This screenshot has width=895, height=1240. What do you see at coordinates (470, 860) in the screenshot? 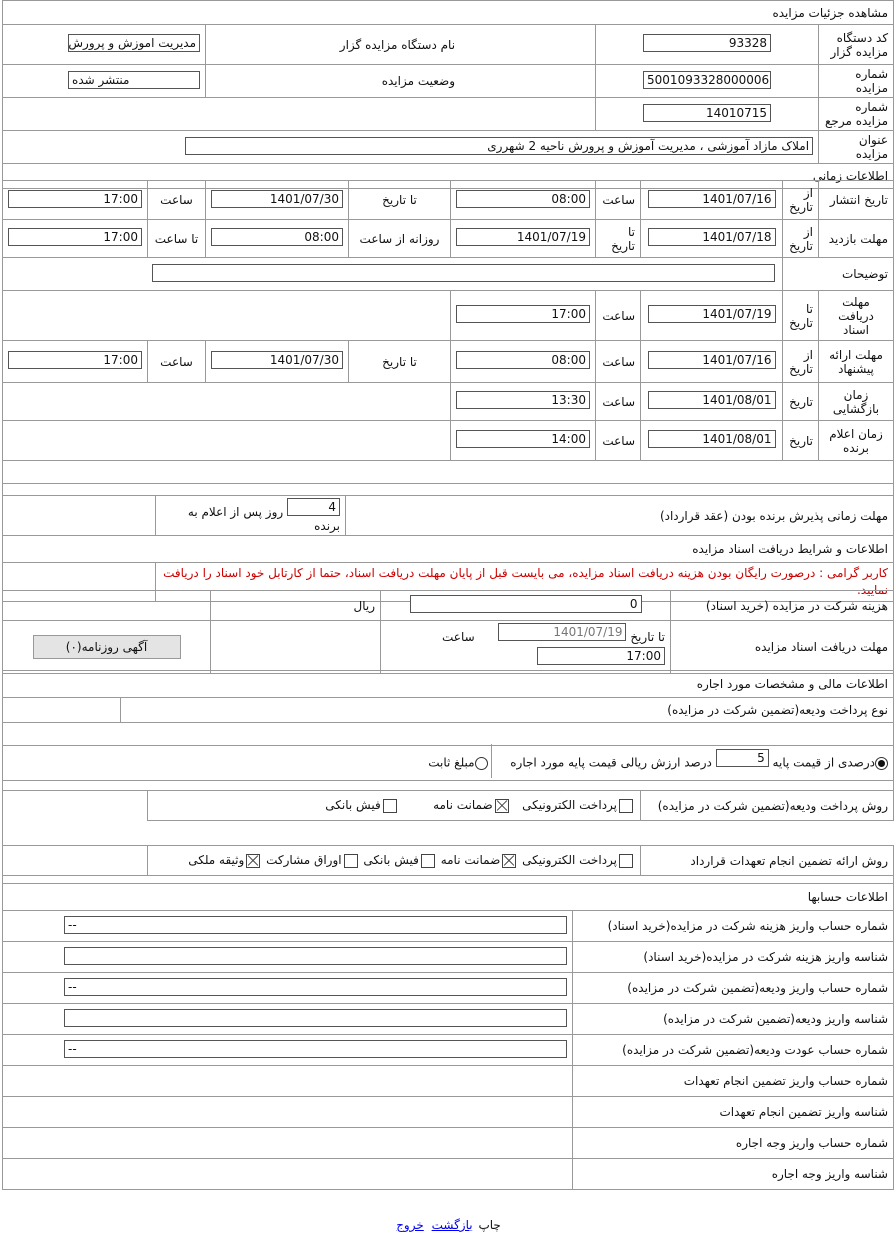
I see `option-label: ضمانت نامه` at bounding box center [470, 860].